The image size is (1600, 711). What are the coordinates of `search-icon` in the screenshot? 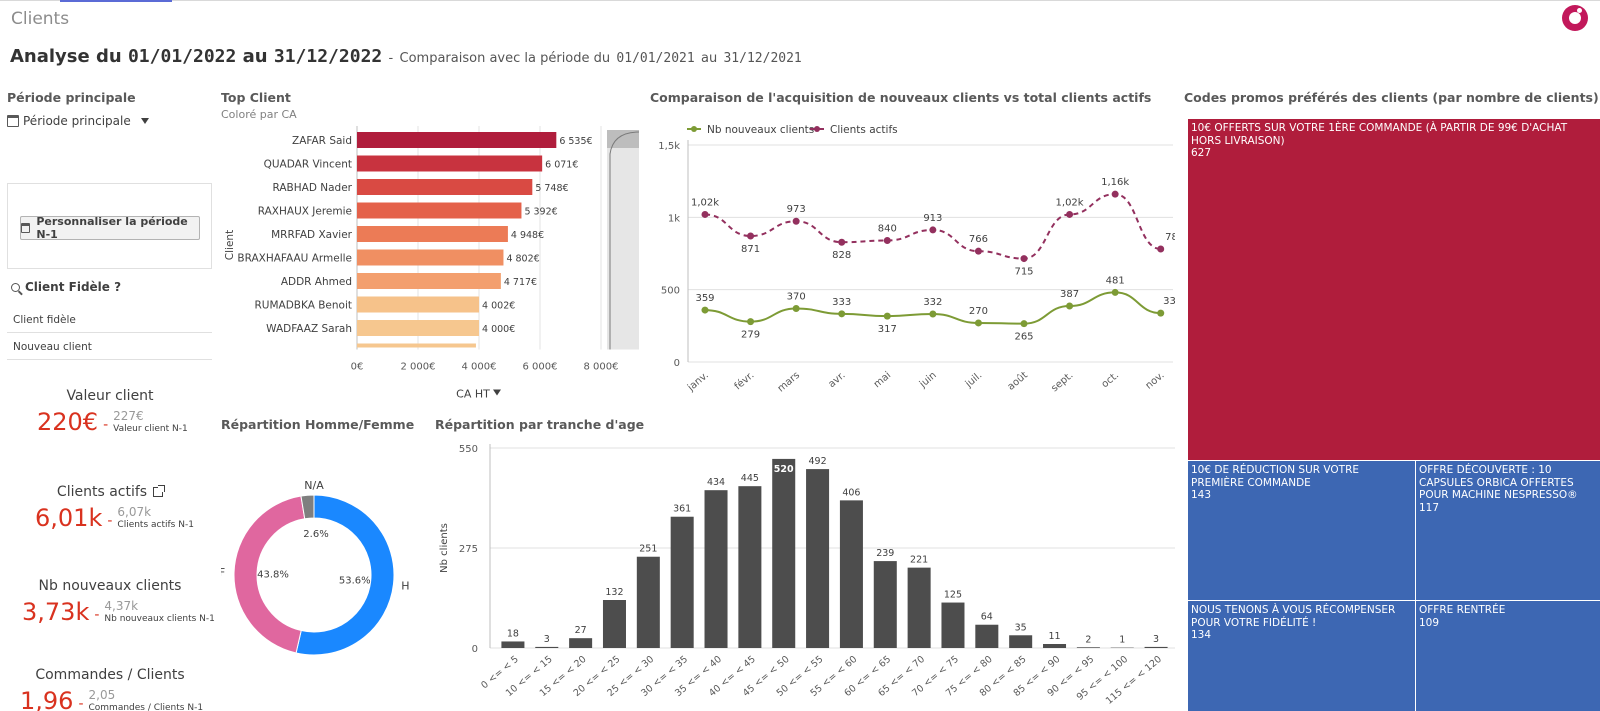 It's located at (15, 287).